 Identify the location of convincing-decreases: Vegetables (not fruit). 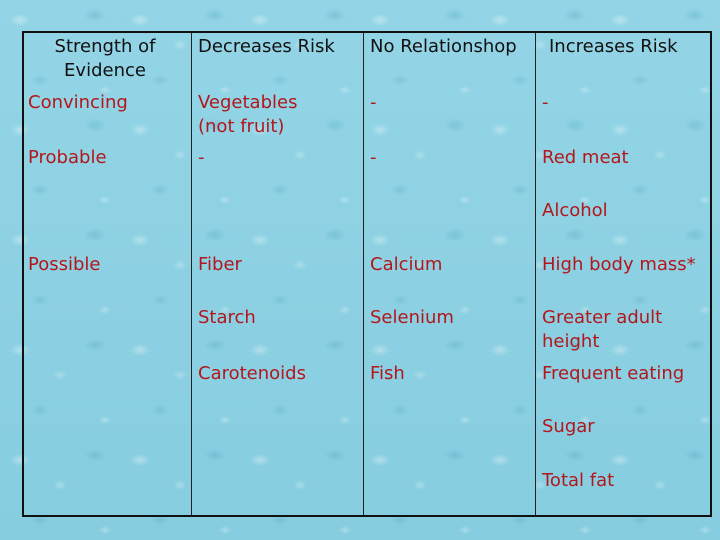
(247, 115).